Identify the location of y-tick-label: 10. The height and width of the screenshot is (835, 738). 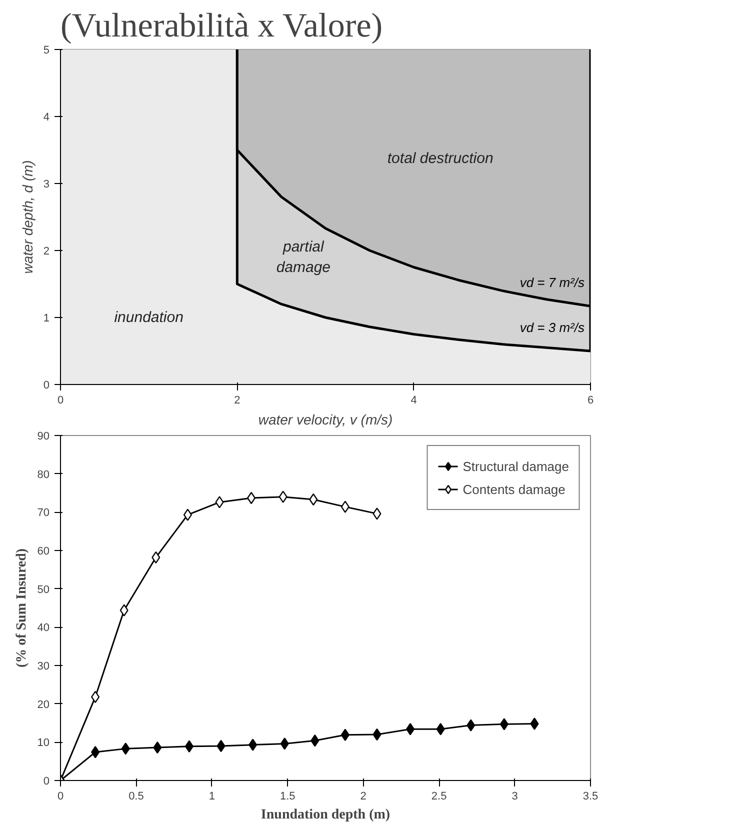
(43, 743).